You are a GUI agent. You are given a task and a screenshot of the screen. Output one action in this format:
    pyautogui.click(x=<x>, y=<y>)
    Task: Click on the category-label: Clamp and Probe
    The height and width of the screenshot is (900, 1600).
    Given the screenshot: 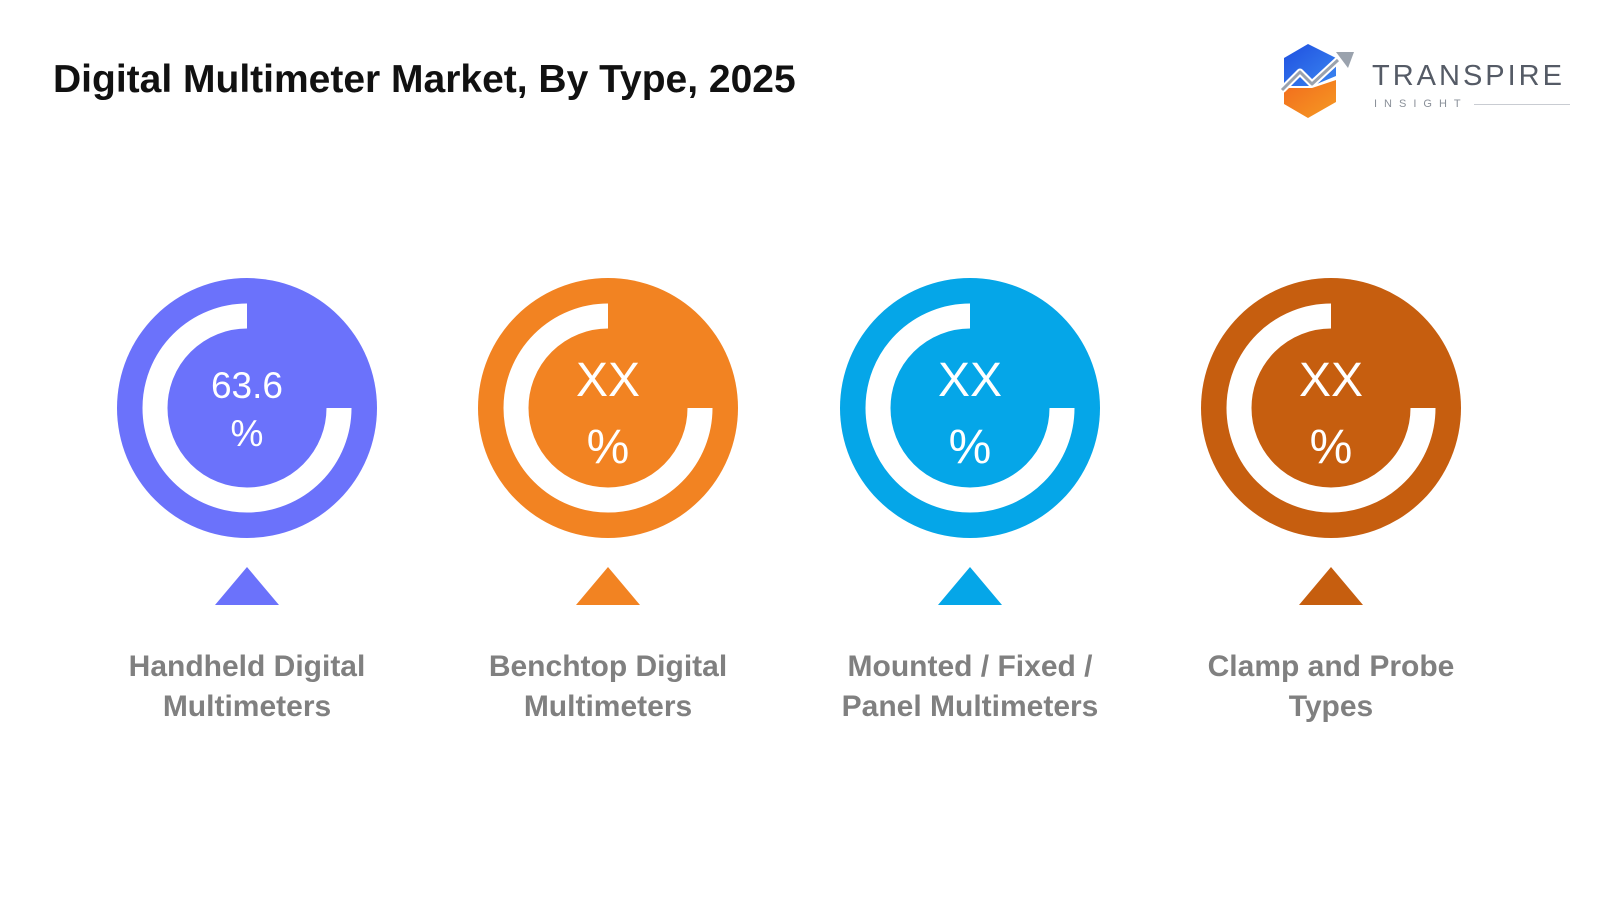 What is the action you would take?
    pyautogui.click(x=1331, y=666)
    